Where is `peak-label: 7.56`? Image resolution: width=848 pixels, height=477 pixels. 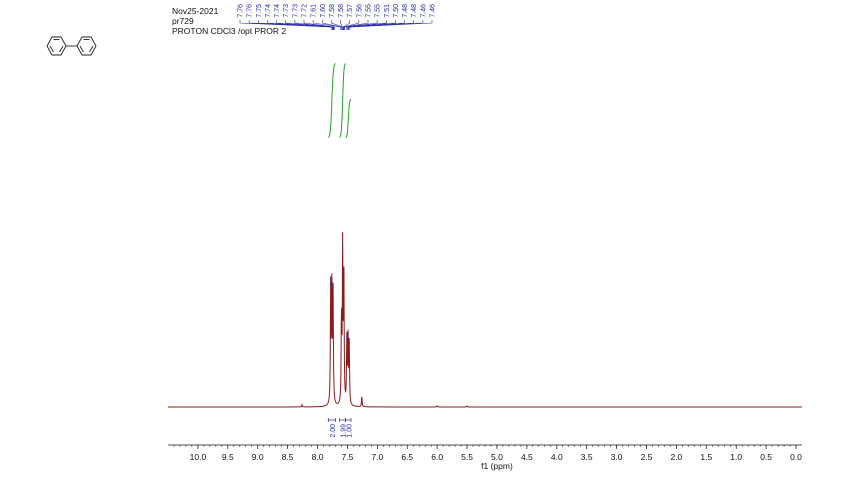 peak-label: 7.56 is located at coordinates (359, 11).